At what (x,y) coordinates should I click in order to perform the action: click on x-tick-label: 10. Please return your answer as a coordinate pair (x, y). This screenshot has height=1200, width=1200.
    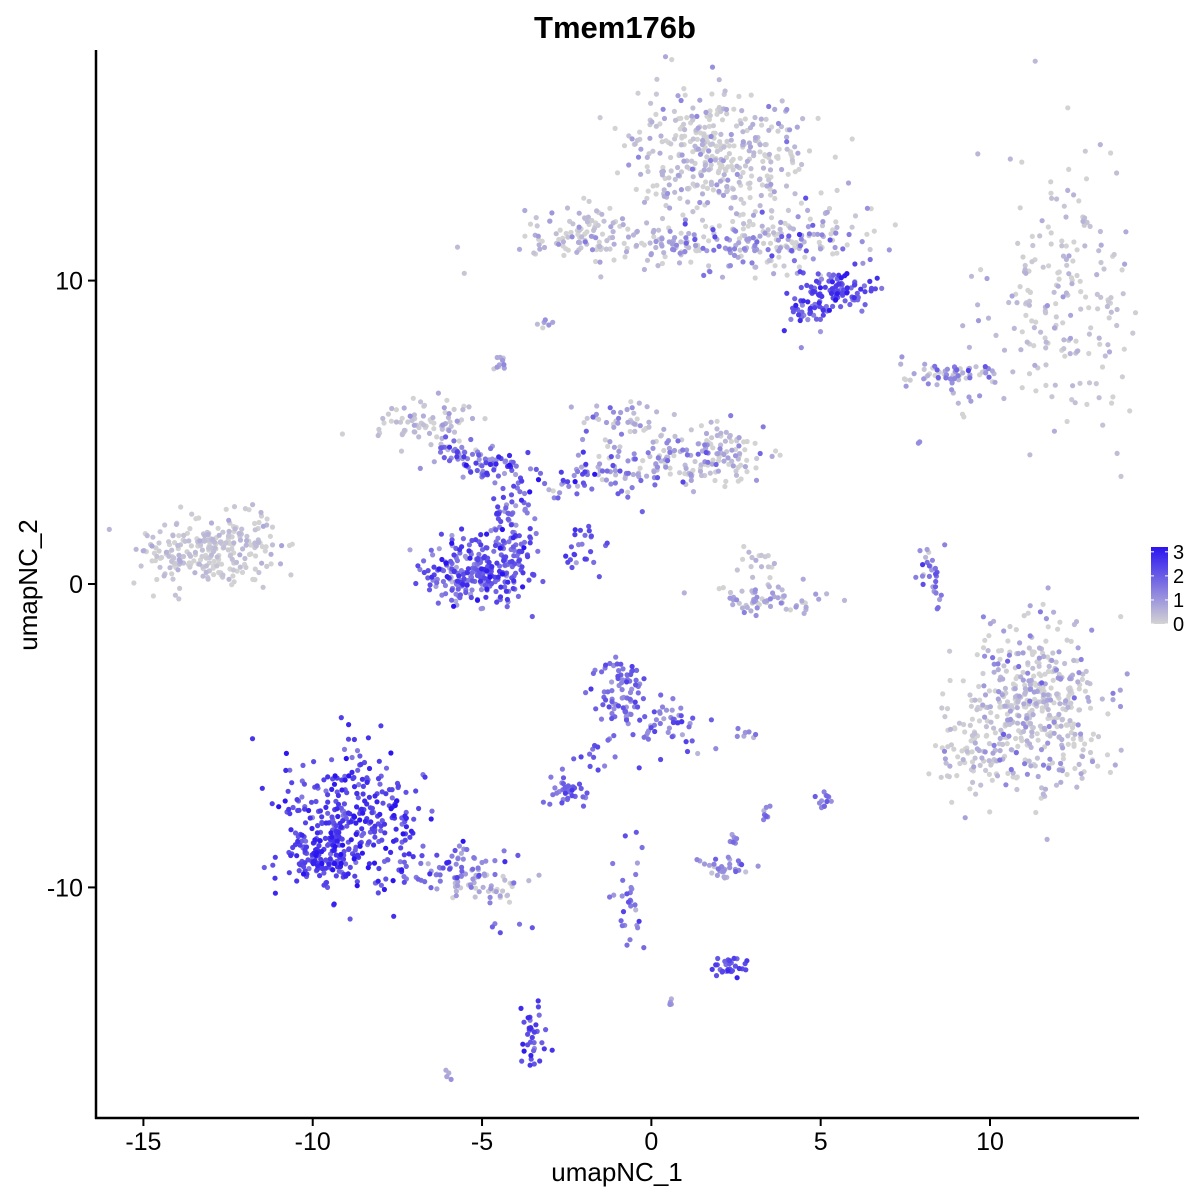
    Looking at the image, I should click on (990, 1142).